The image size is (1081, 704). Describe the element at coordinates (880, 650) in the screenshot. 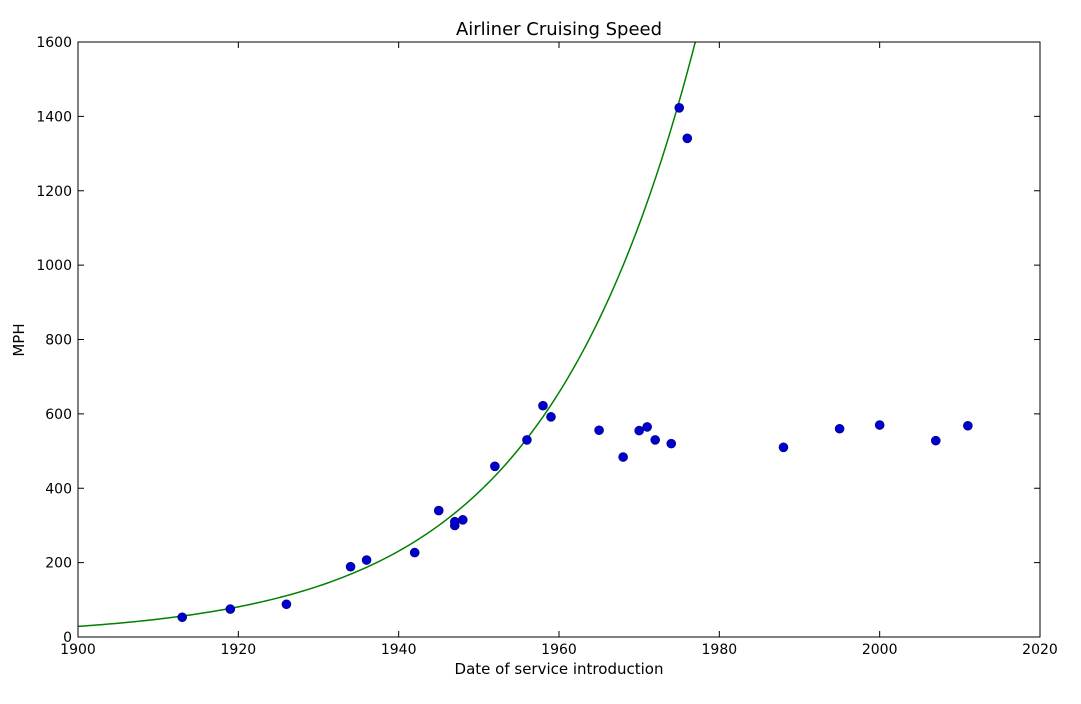

I see `x-tick-label: 2000` at that location.